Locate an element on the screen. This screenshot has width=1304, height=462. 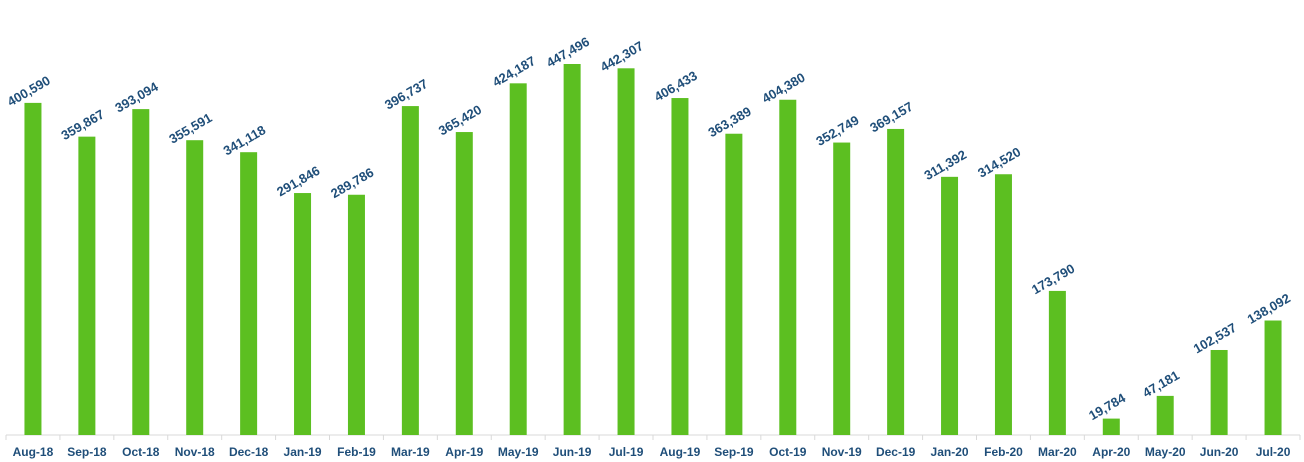
x-tick-label: Sep-18 is located at coordinates (87, 452).